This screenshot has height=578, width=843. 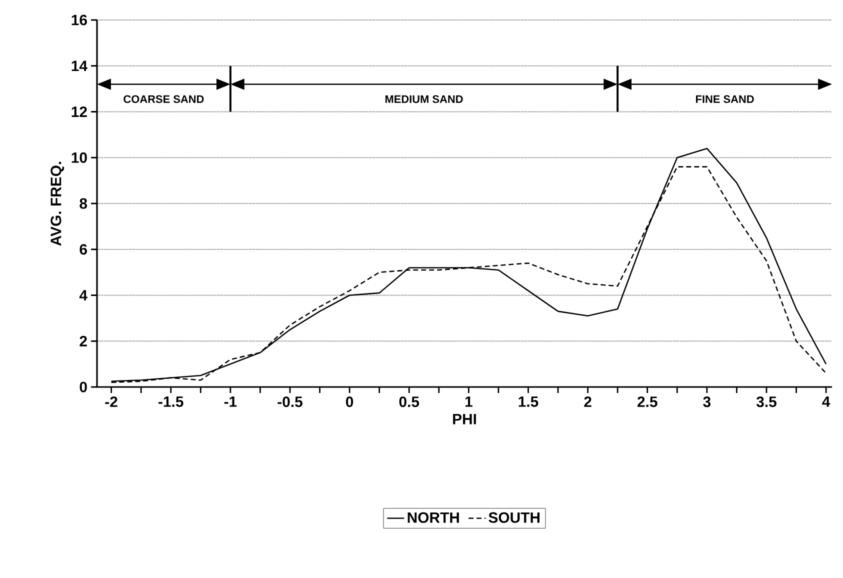 I want to click on x-axis-title: PHI, so click(x=464, y=419).